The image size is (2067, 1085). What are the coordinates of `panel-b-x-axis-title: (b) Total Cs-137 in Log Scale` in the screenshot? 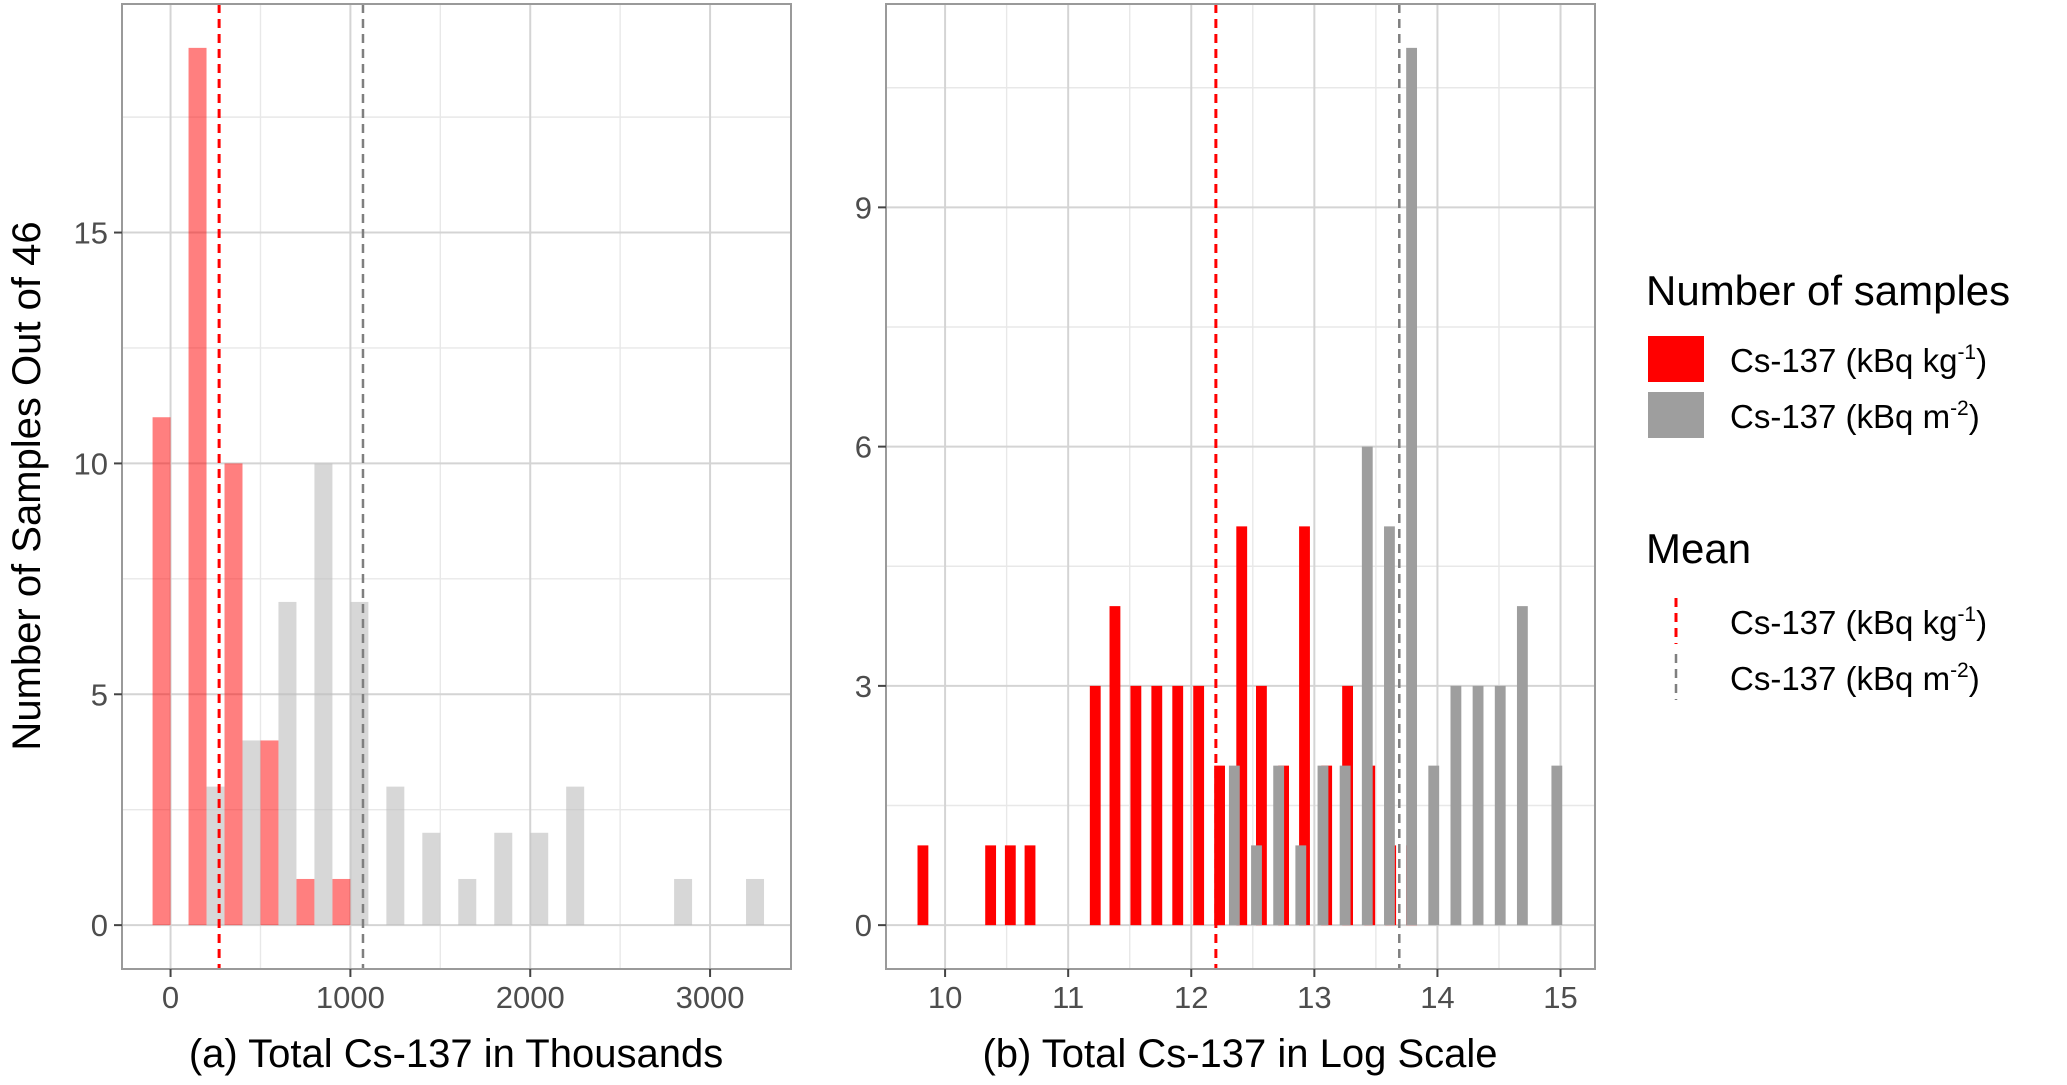 It's located at (1239, 1054).